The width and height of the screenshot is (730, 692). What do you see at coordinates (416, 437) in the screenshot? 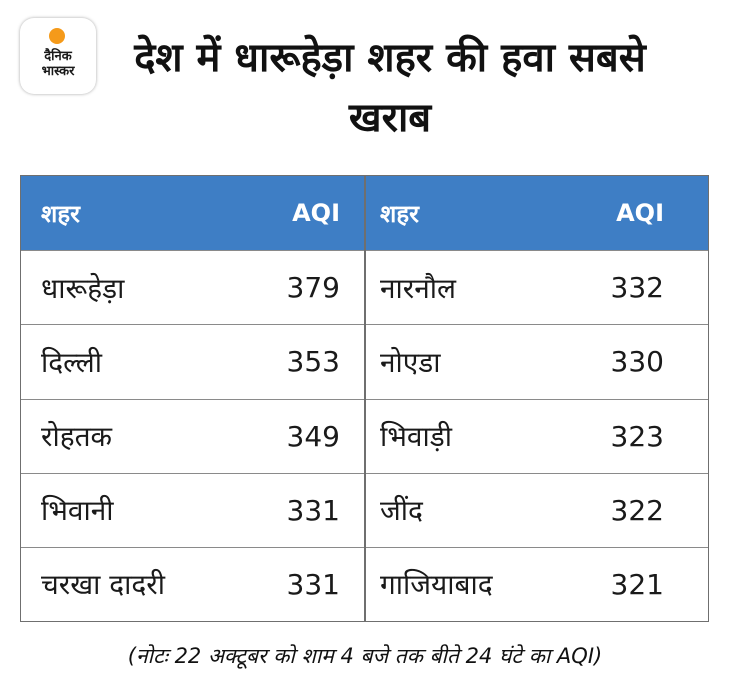
I see `city-cell: भिवाड़ी` at bounding box center [416, 437].